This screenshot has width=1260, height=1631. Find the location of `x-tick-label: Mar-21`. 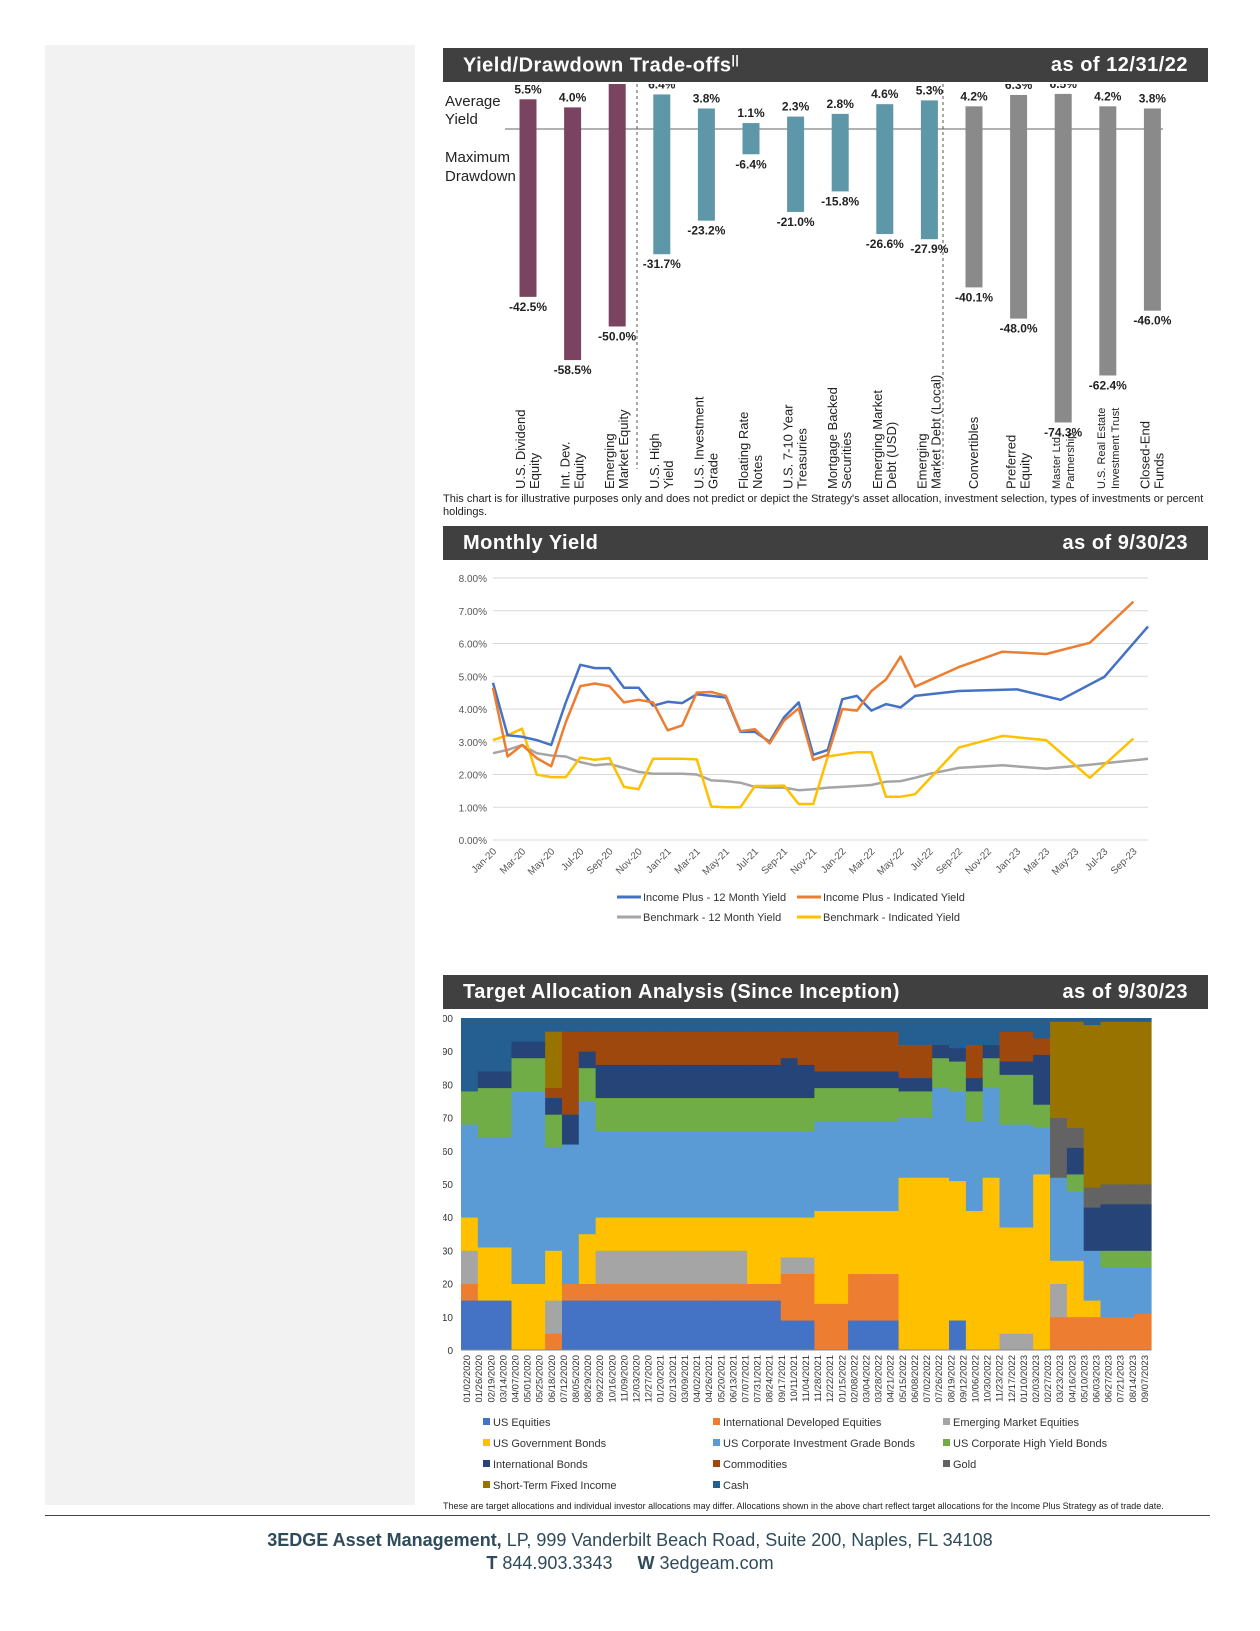

x-tick-label: Mar-21 is located at coordinates (688, 861).